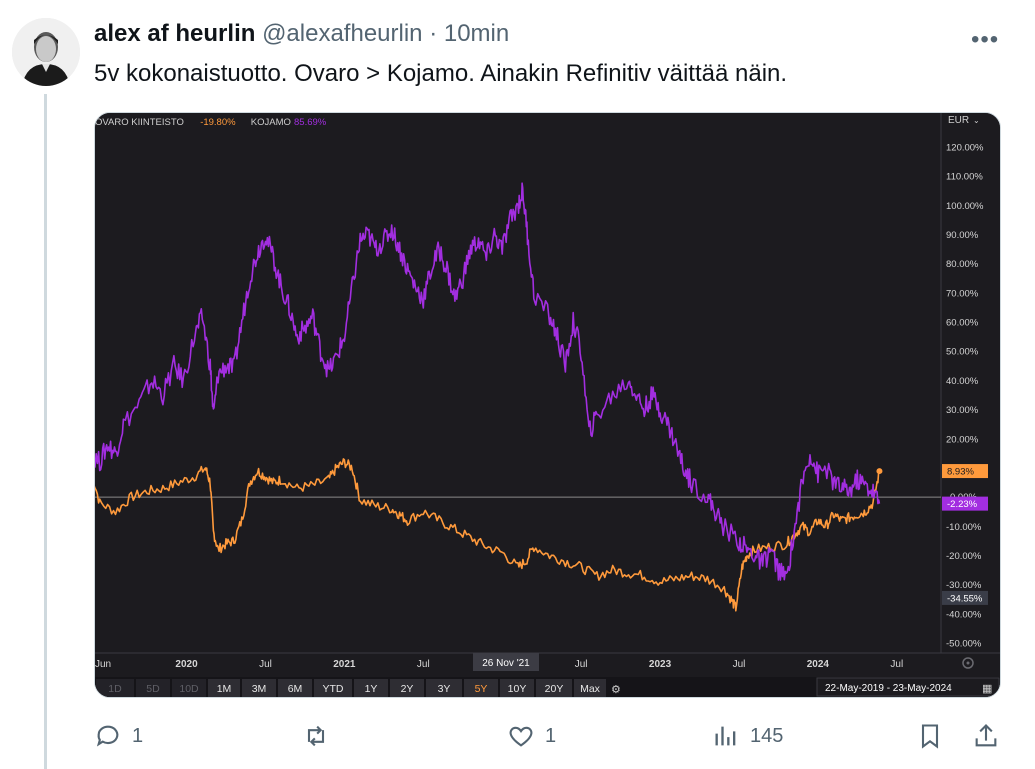 The height and width of the screenshot is (769, 1035). What do you see at coordinates (879, 471) in the screenshot?
I see `series-end-marker` at bounding box center [879, 471].